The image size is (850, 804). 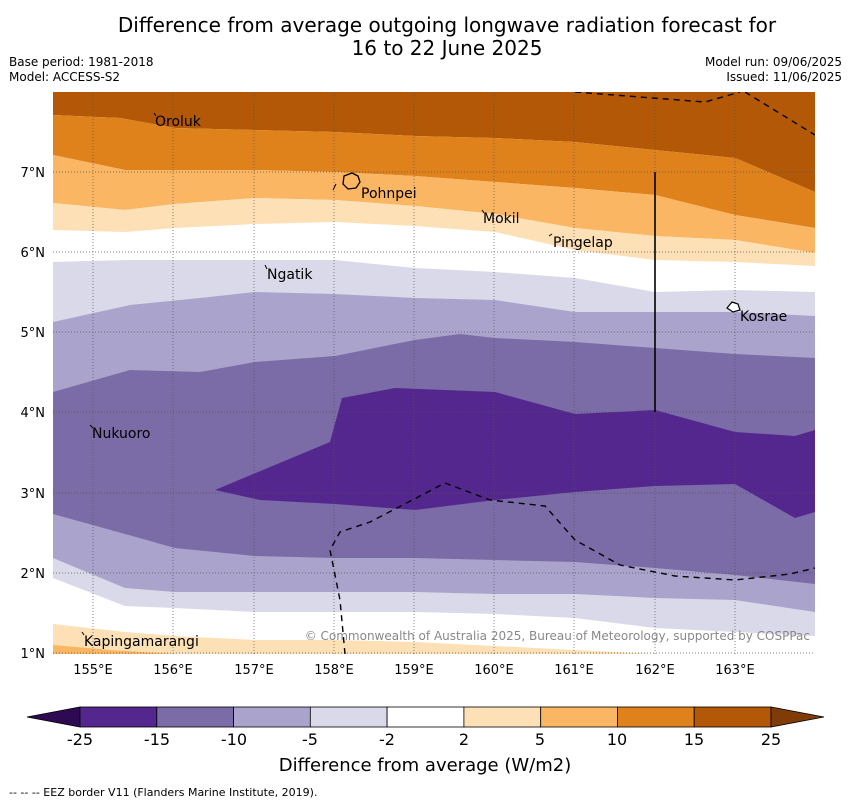 I want to click on pohnpei-island, so click(x=351, y=181).